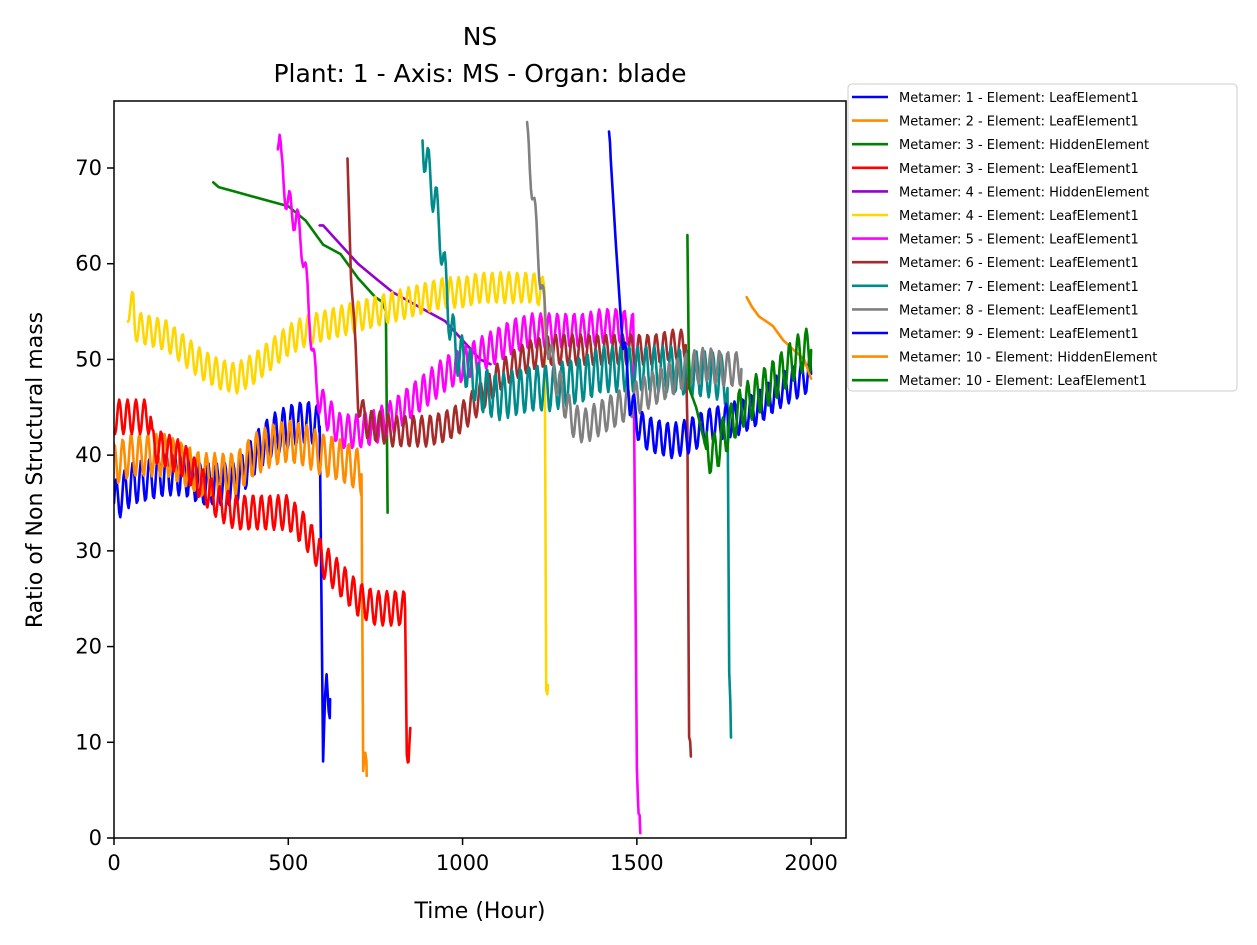  I want to click on x-tick-label: 2000, so click(810, 863).